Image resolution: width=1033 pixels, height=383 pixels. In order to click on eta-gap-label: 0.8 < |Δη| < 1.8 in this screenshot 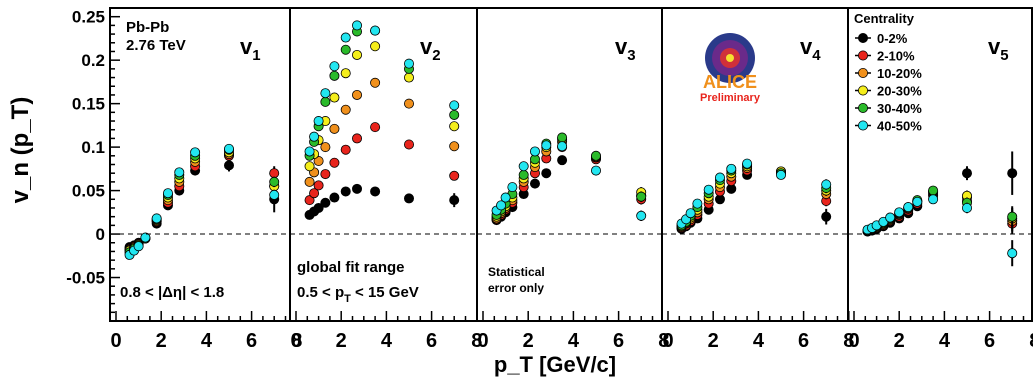, I will do `click(172, 292)`.